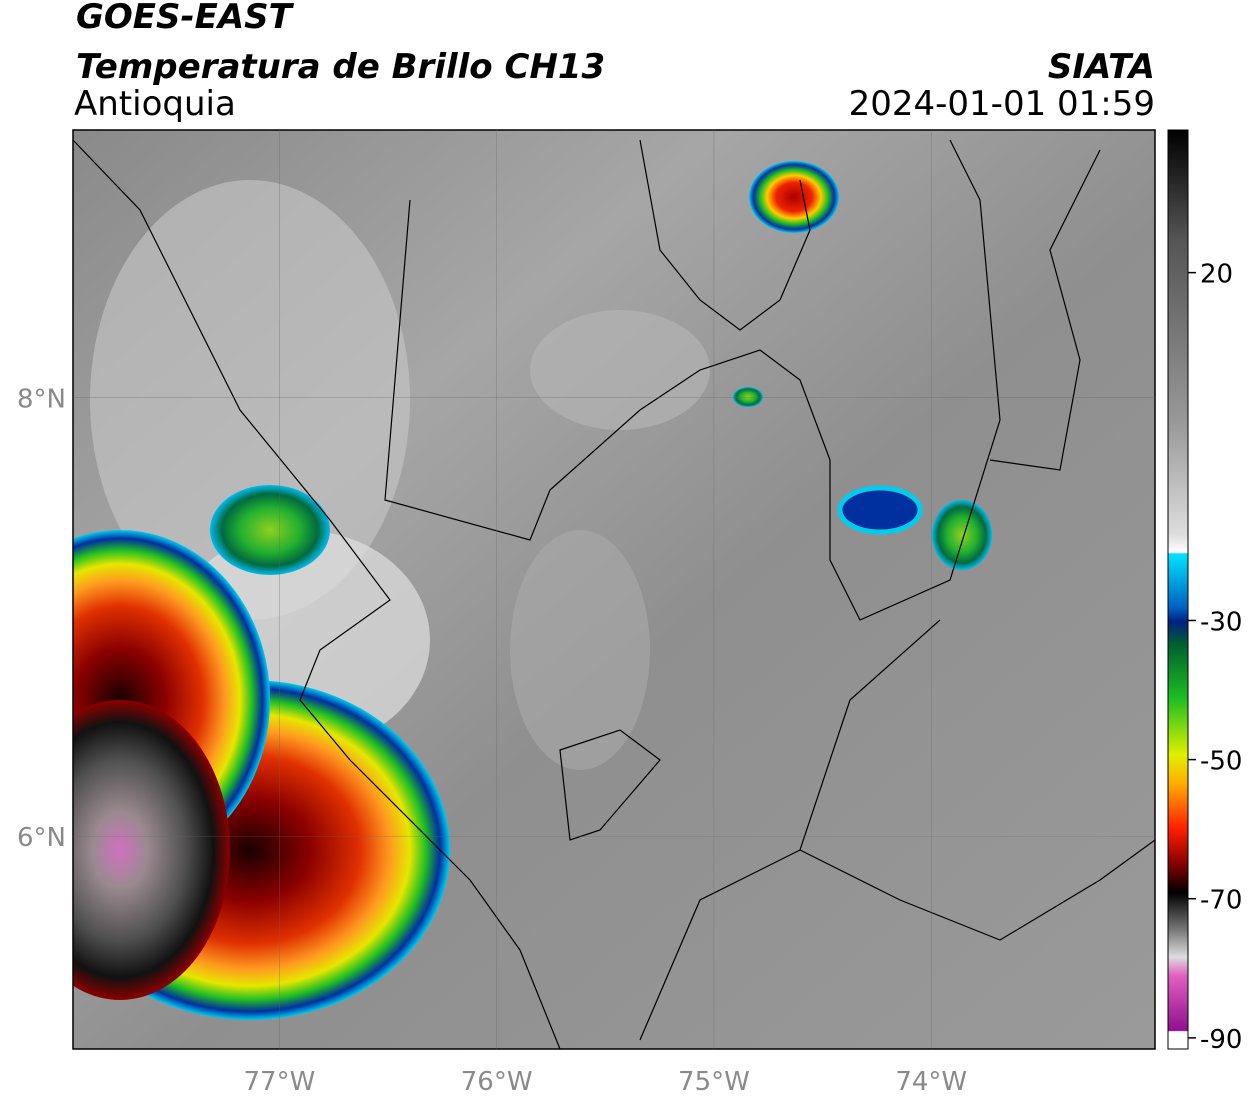  I want to click on x-tick-label: 76°W, so click(497, 1082).